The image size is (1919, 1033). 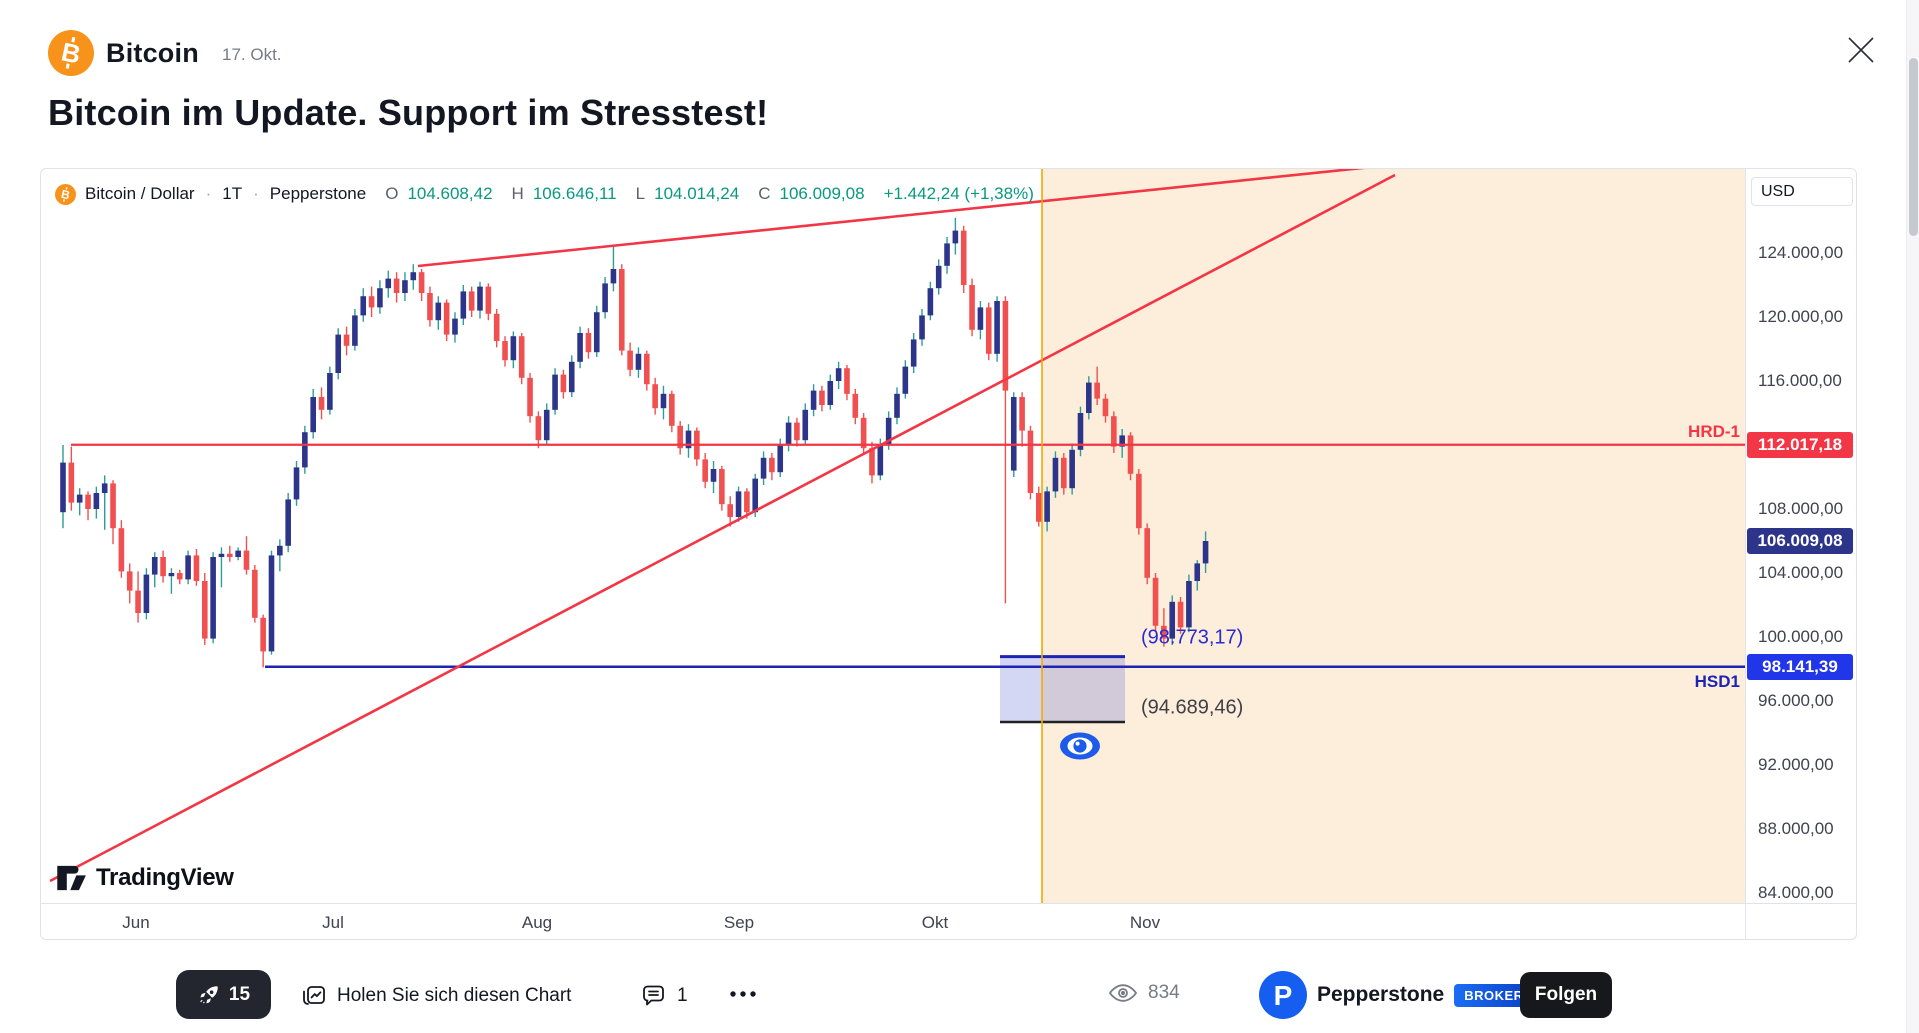 I want to click on high-value: 106.646,11, so click(x=574, y=193).